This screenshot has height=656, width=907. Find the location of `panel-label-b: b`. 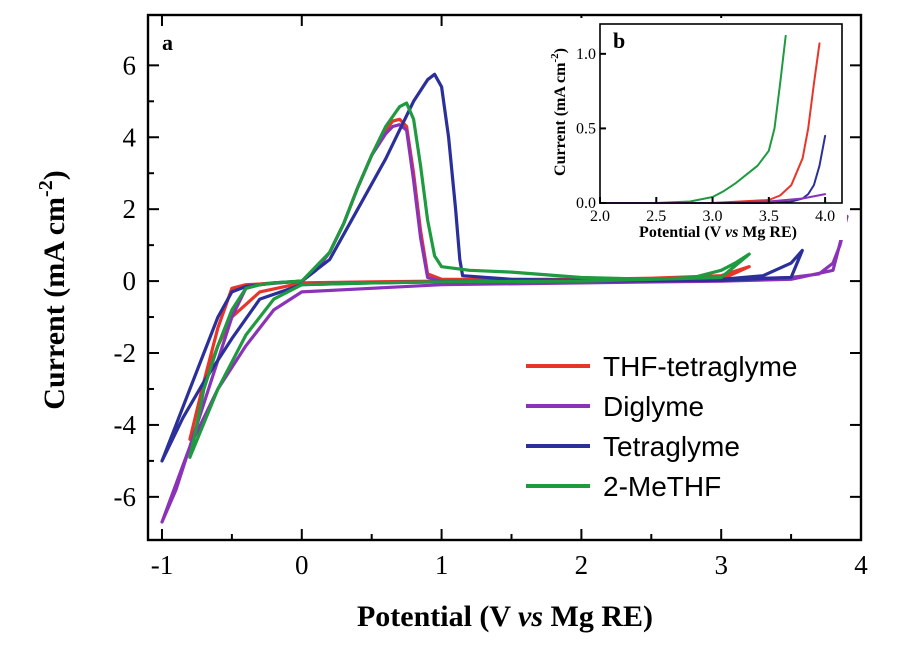

panel-label-b: b is located at coordinates (619, 40).